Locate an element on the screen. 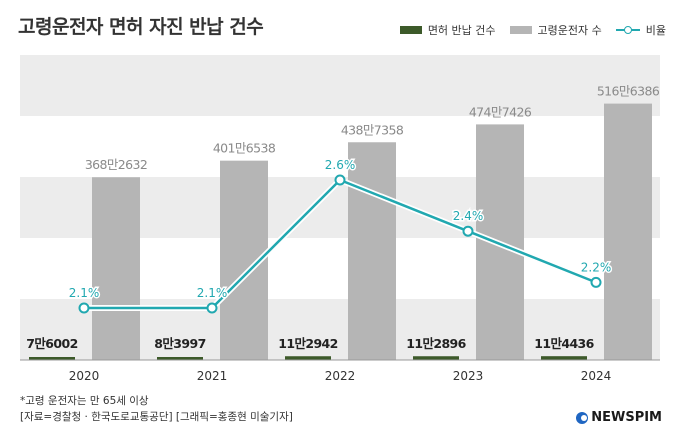  drivers-bar-label: 368만2632 is located at coordinates (116, 164).